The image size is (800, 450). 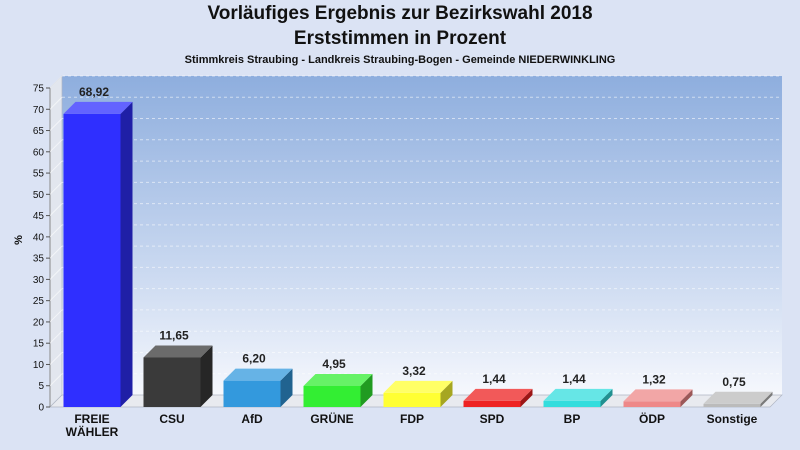 I want to click on y-tick-label: 15, so click(x=39, y=344).